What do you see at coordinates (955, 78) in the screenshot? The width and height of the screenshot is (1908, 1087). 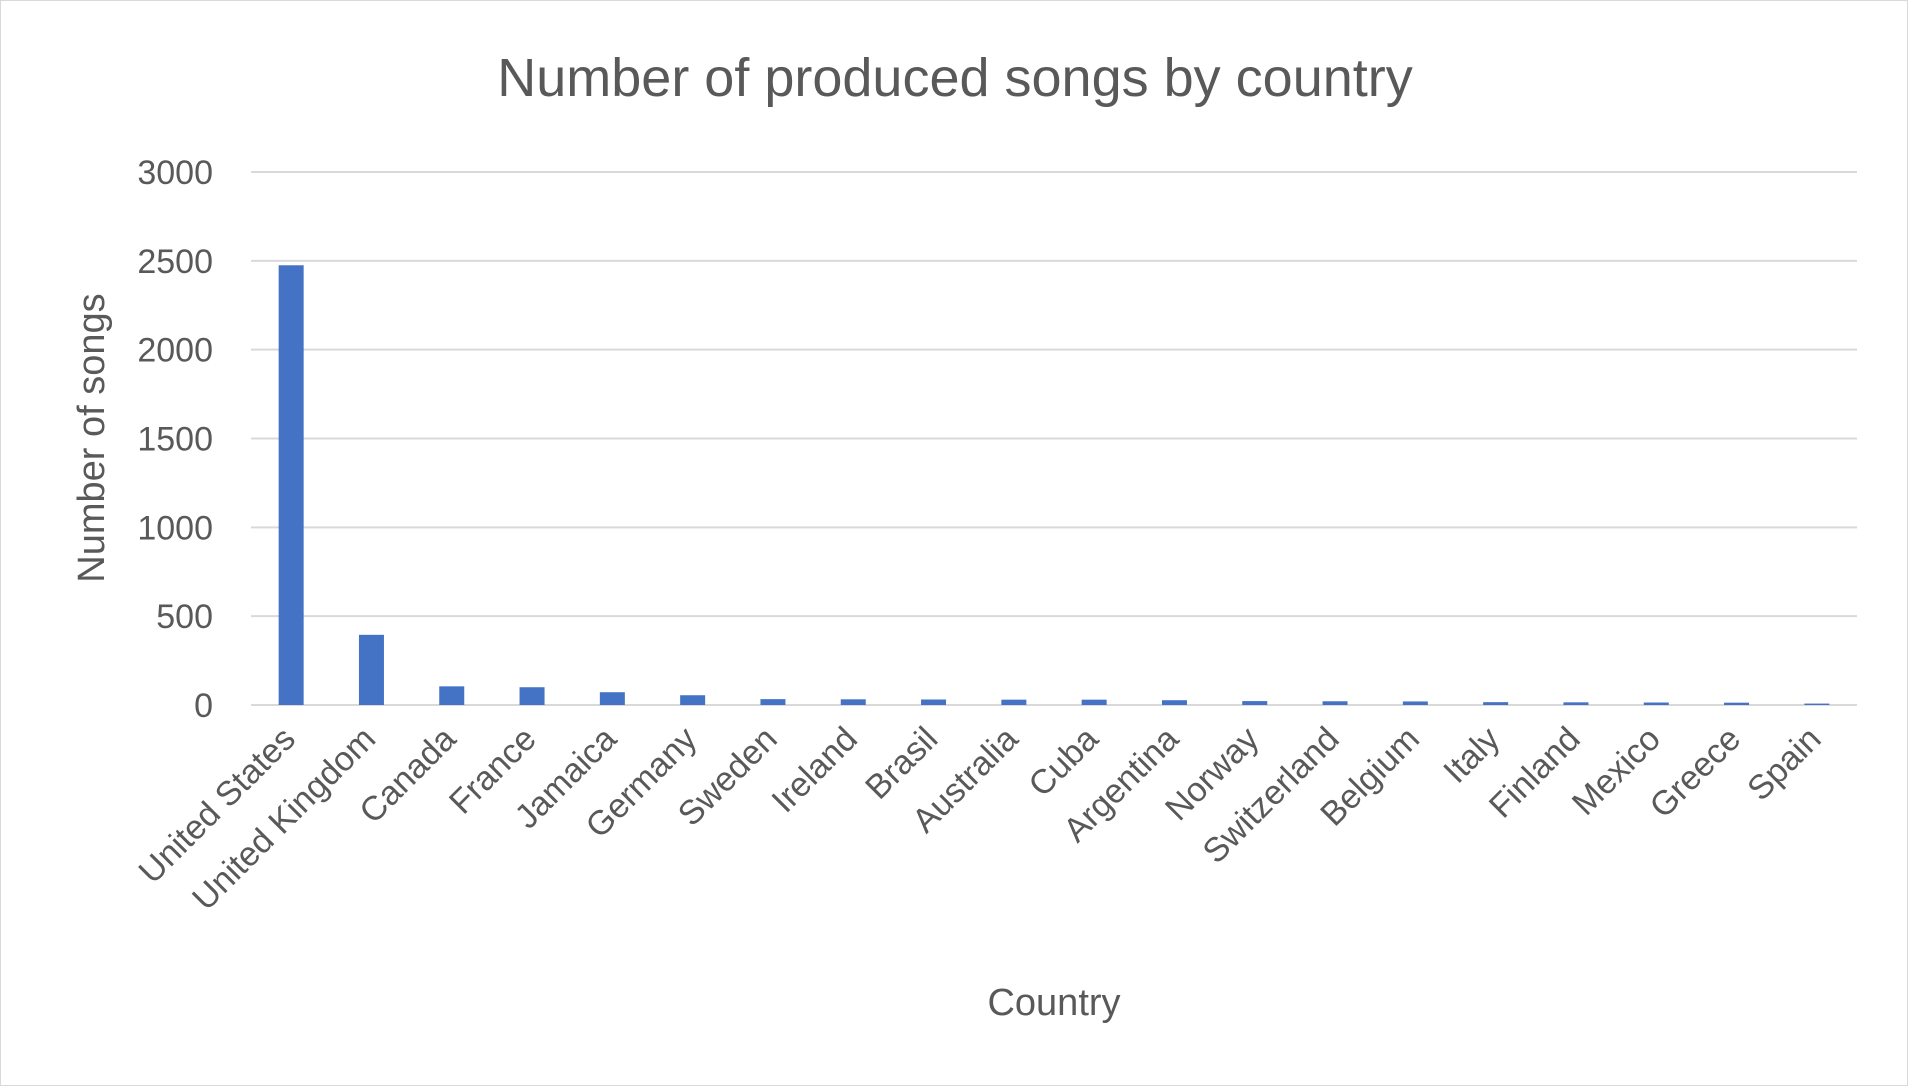 I see `chart-title: Number of produced songs by country` at bounding box center [955, 78].